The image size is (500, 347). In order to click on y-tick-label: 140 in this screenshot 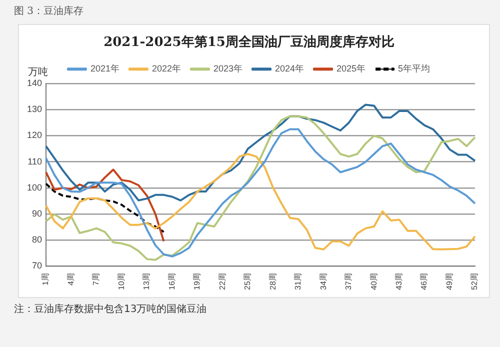, I will do `click(34, 83)`.